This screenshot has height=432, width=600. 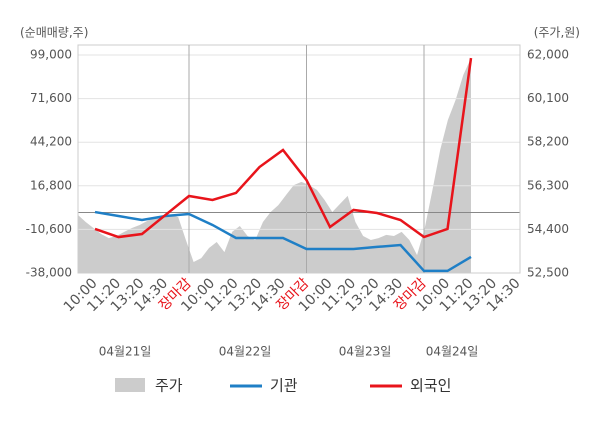 What do you see at coordinates (452, 352) in the screenshot?
I see `date-label: 04월24일` at bounding box center [452, 352].